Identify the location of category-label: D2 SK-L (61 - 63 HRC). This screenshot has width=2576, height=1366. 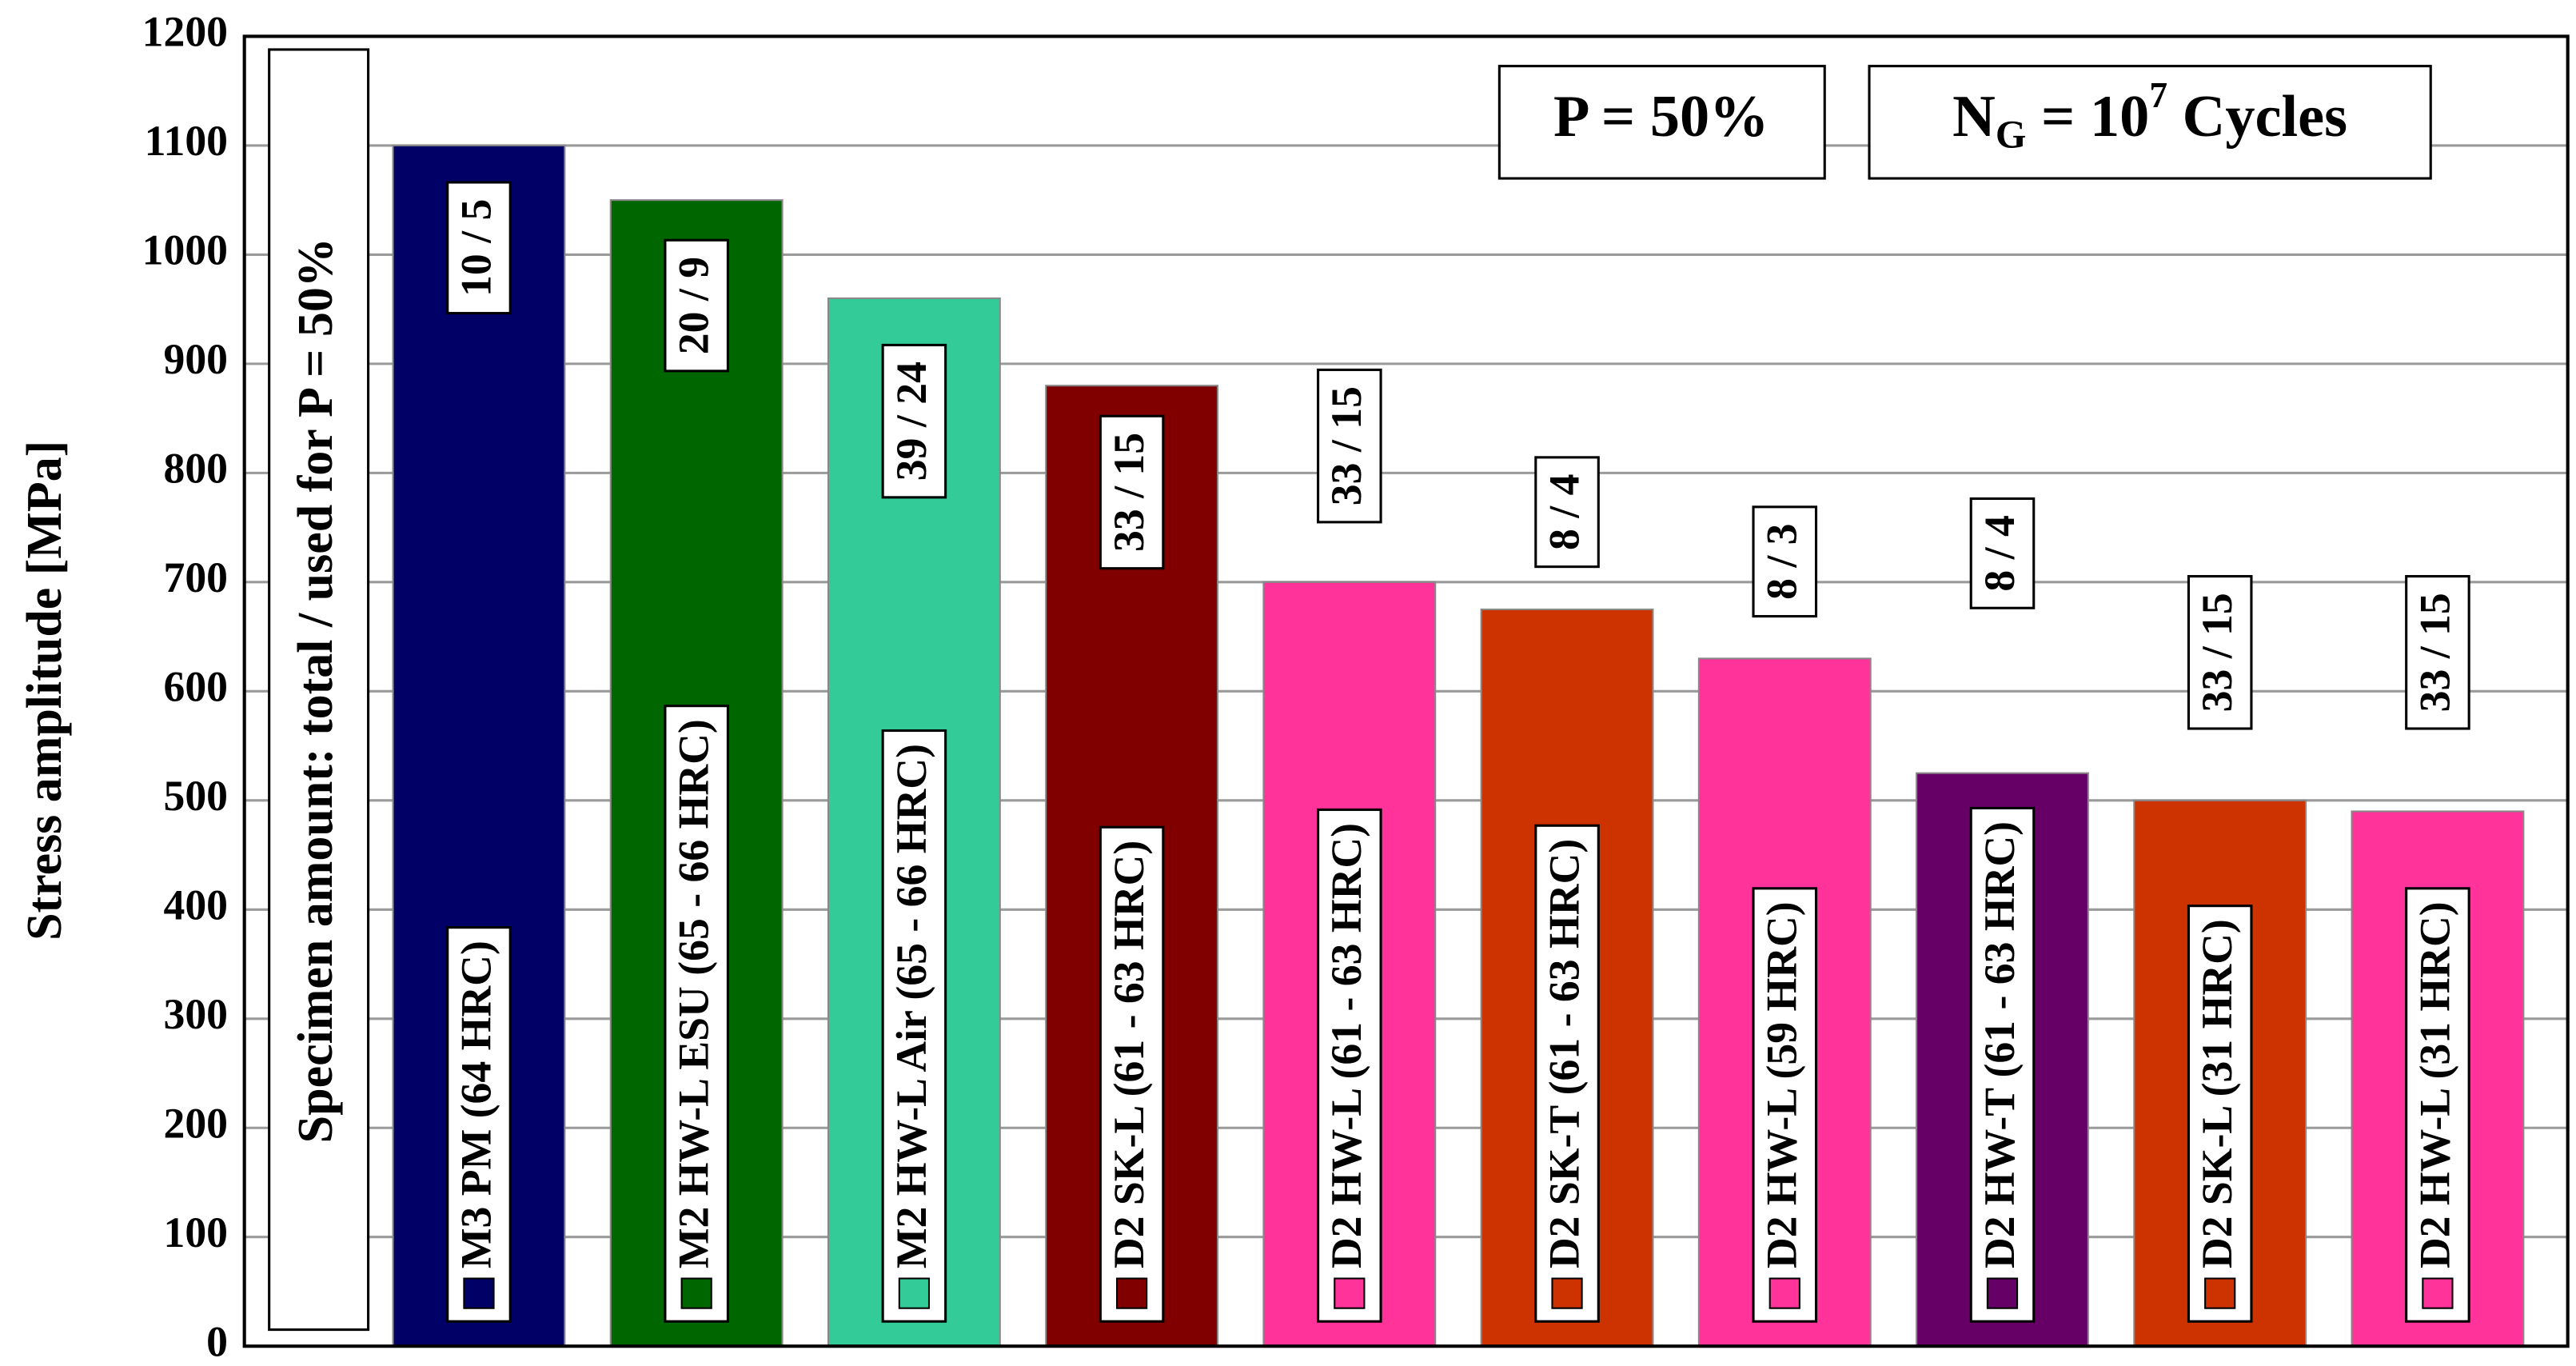
(1132, 1074).